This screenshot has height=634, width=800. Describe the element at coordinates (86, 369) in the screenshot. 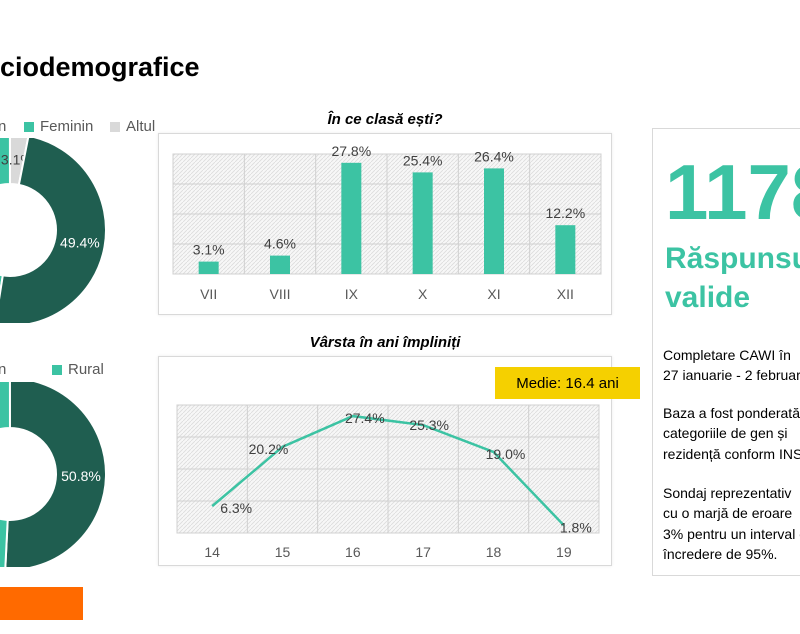

I see `residence-legend-label-2: Rural` at that location.